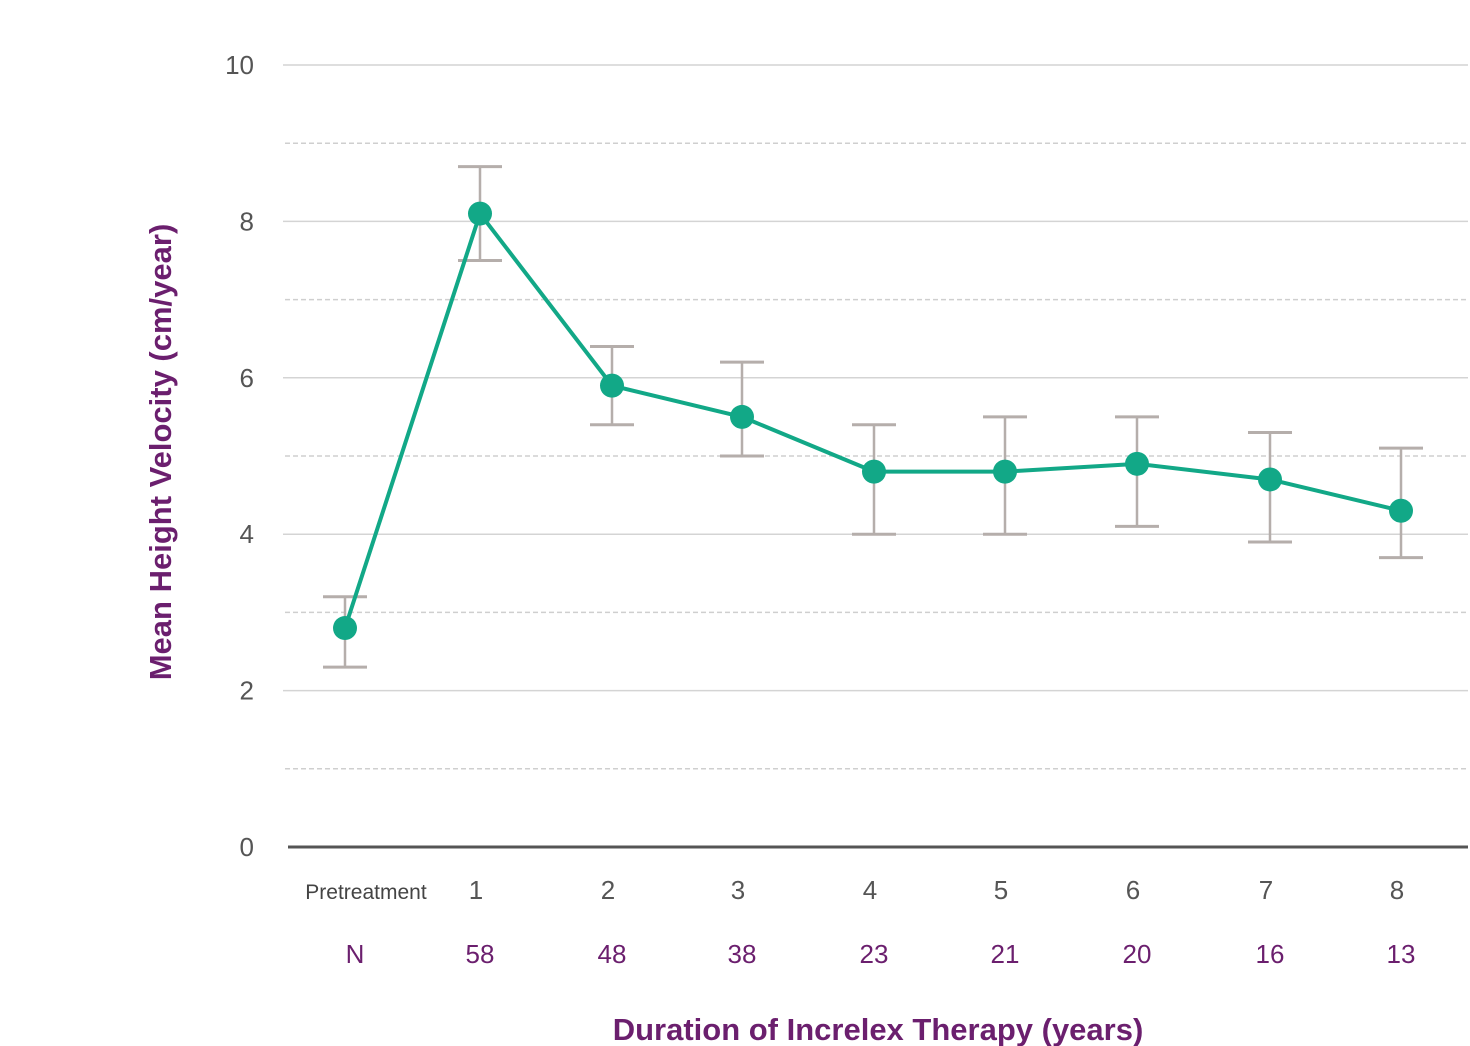  What do you see at coordinates (612, 954) in the screenshot?
I see `n-value: 48` at bounding box center [612, 954].